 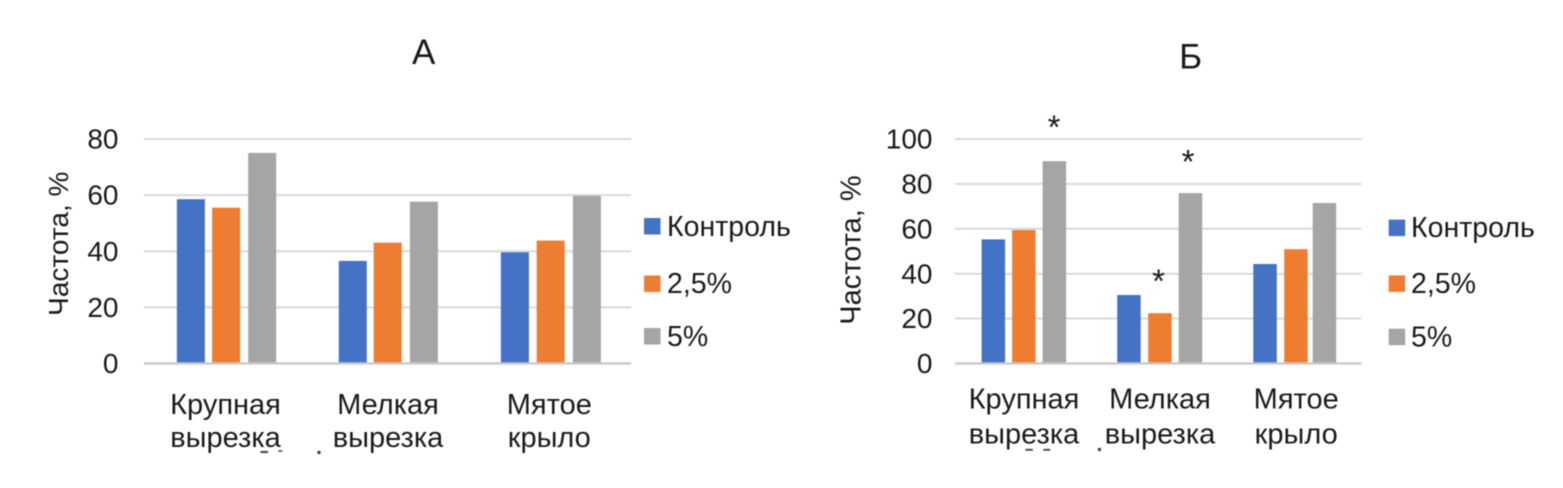 I want to click on svg-text: Б, so click(x=1190, y=56).